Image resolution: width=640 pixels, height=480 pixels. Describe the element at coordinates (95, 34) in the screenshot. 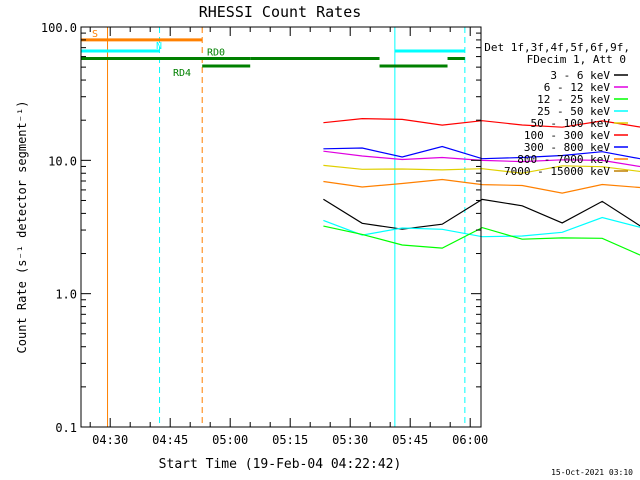

I see `state-label-s: S` at that location.